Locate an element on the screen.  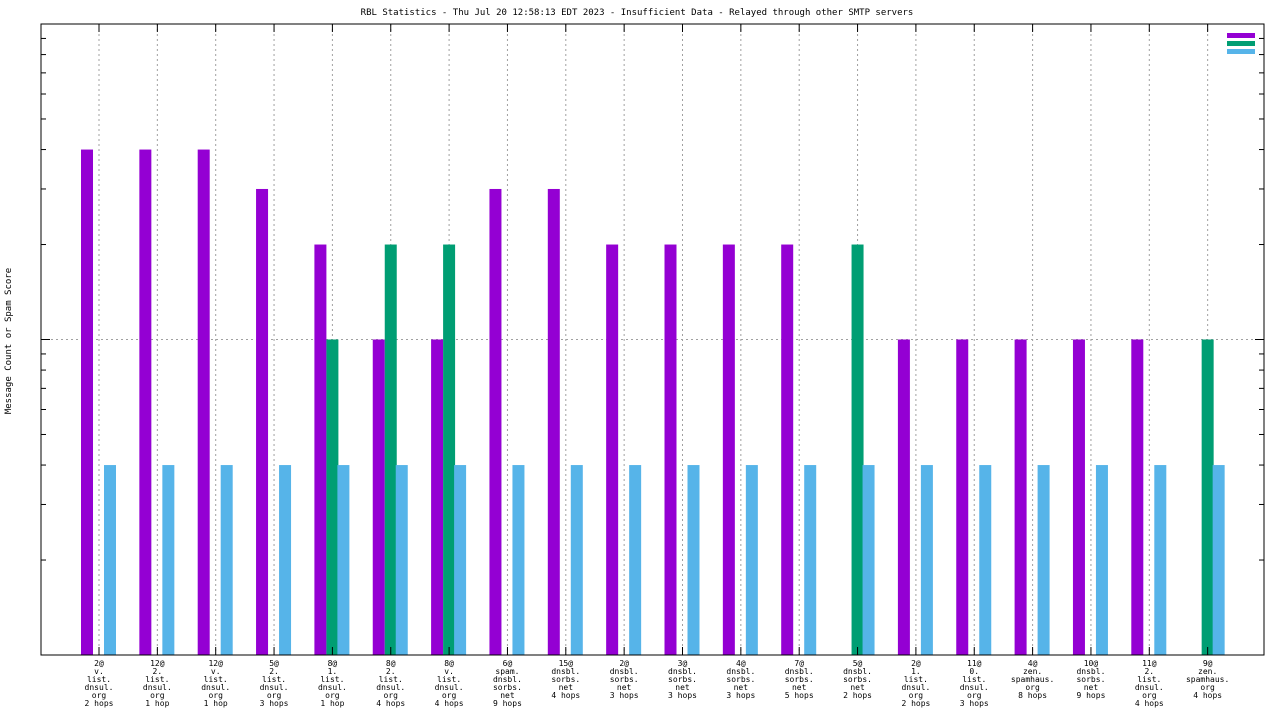
x-tick-label-line: 12@ is located at coordinates (157, 663).